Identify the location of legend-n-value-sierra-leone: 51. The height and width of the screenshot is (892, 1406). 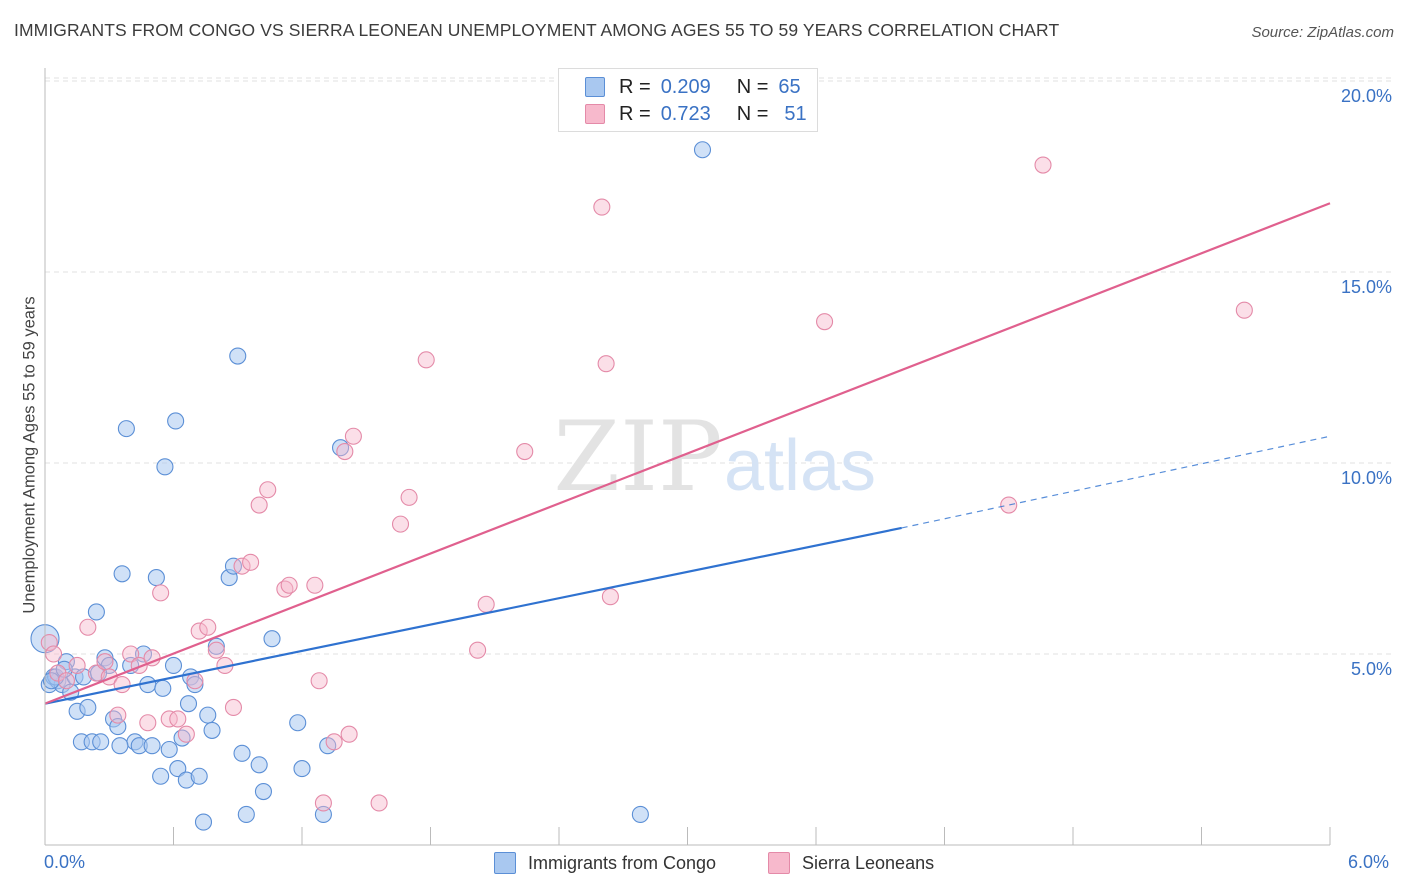
(795, 113).